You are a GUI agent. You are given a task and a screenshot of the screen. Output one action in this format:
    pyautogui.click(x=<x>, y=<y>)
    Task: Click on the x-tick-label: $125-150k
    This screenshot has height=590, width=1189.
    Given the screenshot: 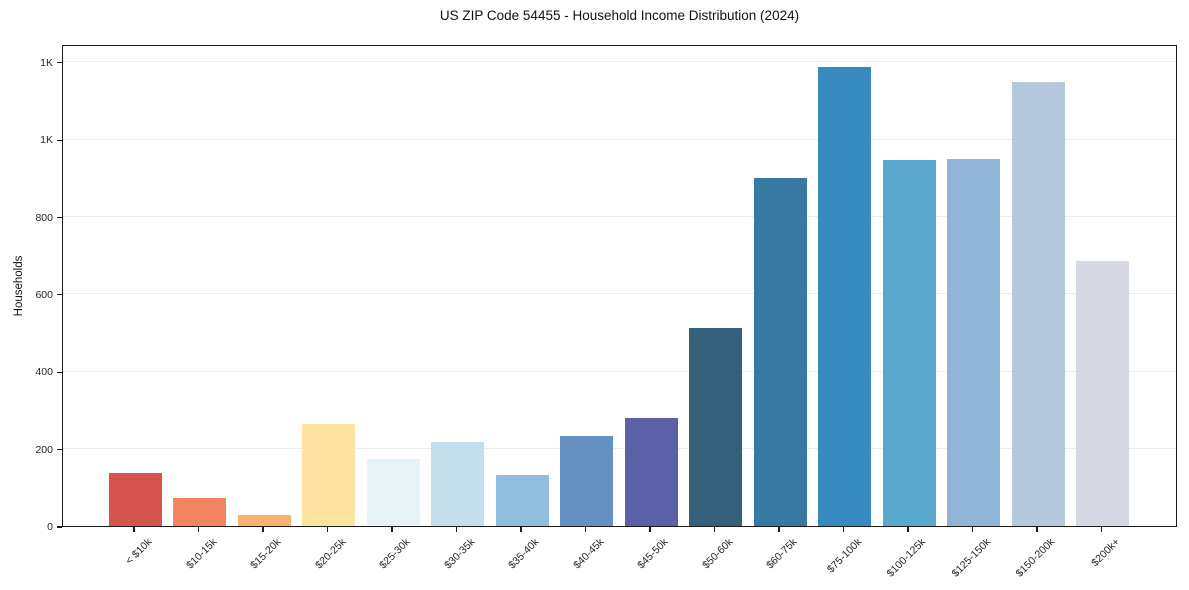 What is the action you would take?
    pyautogui.click(x=971, y=558)
    